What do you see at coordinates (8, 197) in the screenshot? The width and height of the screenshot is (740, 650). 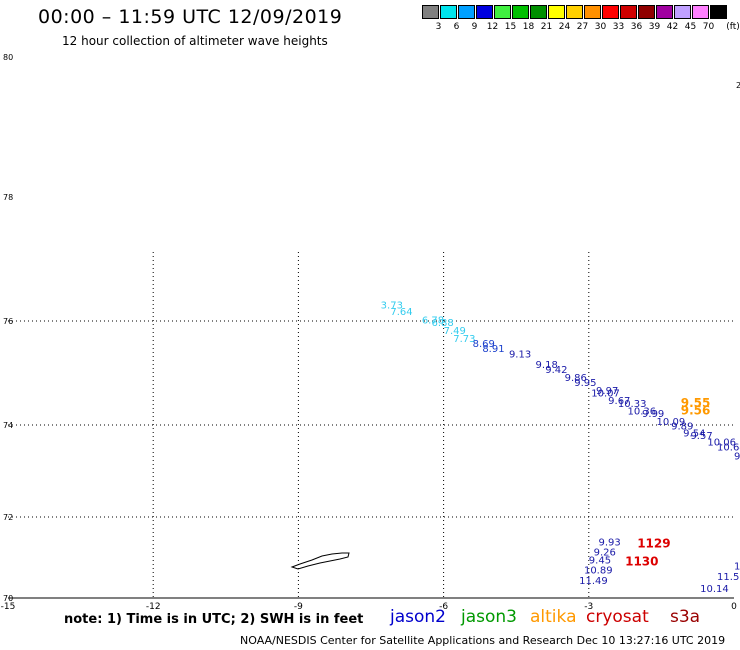 I see `y-tick-label: 78` at bounding box center [8, 197].